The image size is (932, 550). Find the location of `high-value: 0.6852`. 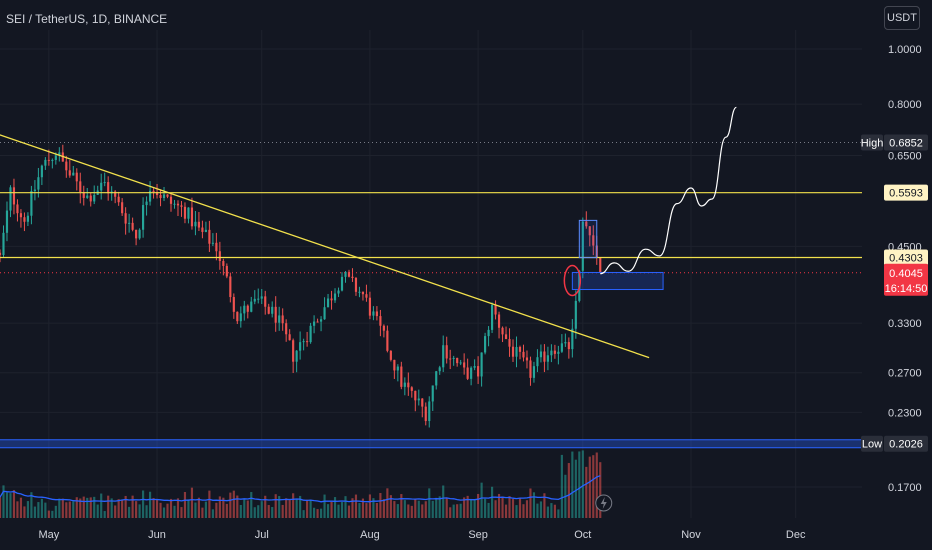

high-value: 0.6852 is located at coordinates (906, 143).